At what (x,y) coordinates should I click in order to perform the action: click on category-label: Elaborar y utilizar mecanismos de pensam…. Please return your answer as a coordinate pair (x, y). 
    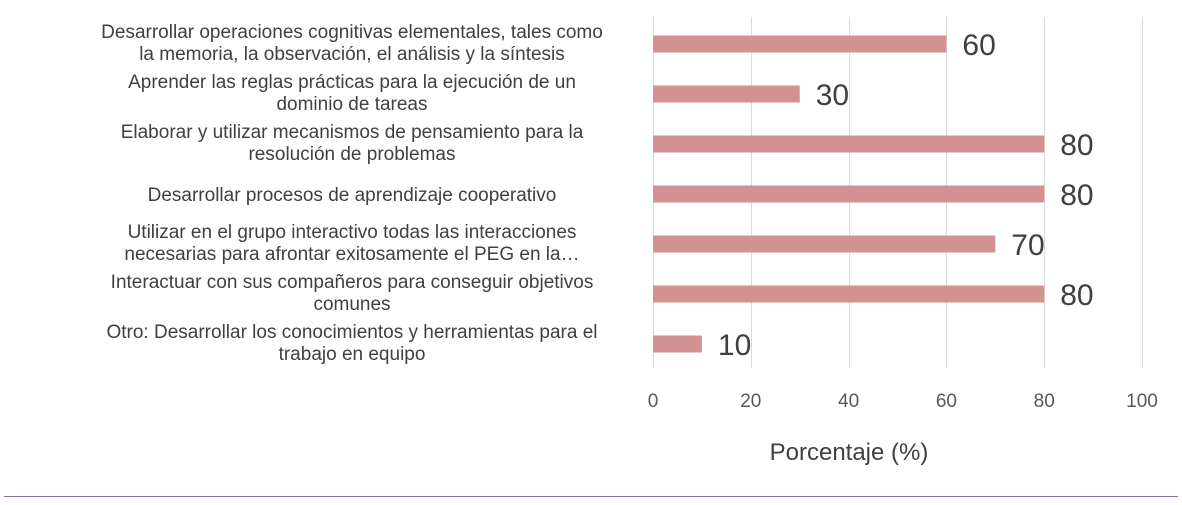
    Looking at the image, I should click on (352, 132).